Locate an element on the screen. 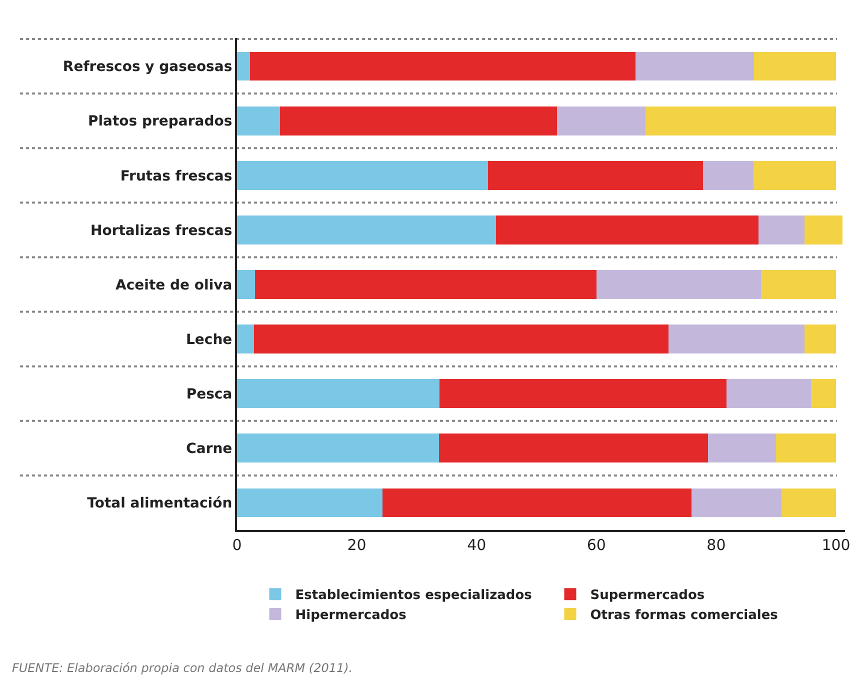 Image resolution: width=863 pixels, height=696 pixels. y-tick-label: Frutas frescas is located at coordinates (176, 176).